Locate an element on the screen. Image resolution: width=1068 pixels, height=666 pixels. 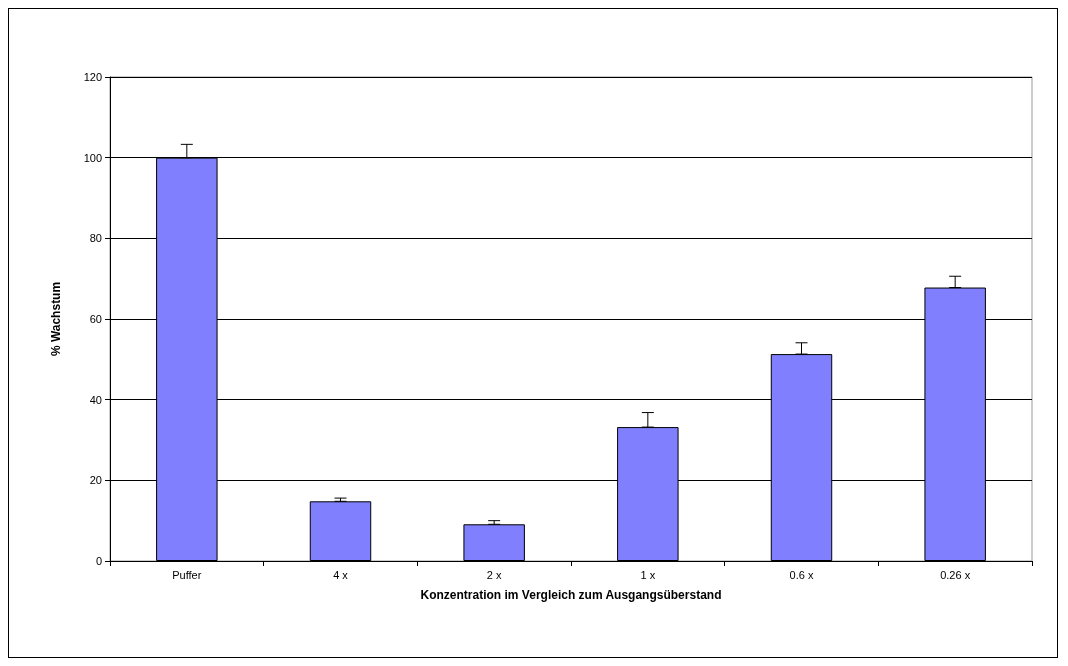
x-tick-label: 0.26 x is located at coordinates (955, 574).